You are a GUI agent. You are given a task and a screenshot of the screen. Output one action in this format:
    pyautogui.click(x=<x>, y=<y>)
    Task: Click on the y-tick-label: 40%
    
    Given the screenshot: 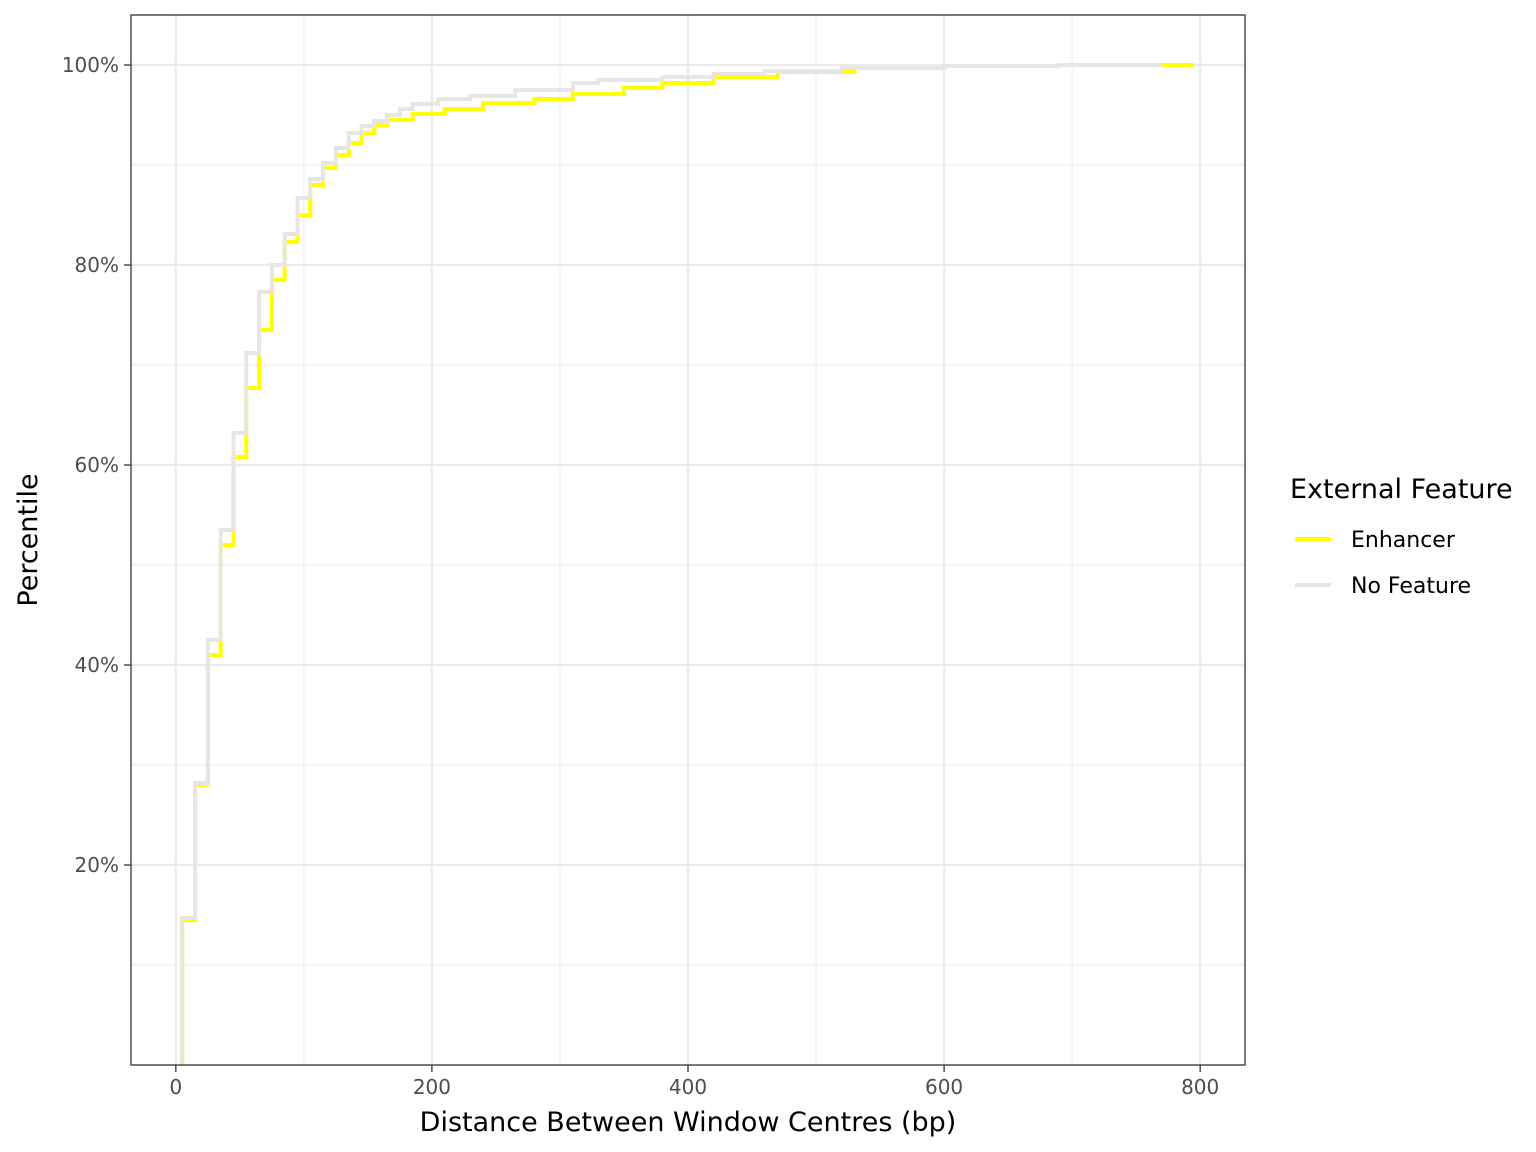 What is the action you would take?
    pyautogui.click(x=97, y=665)
    